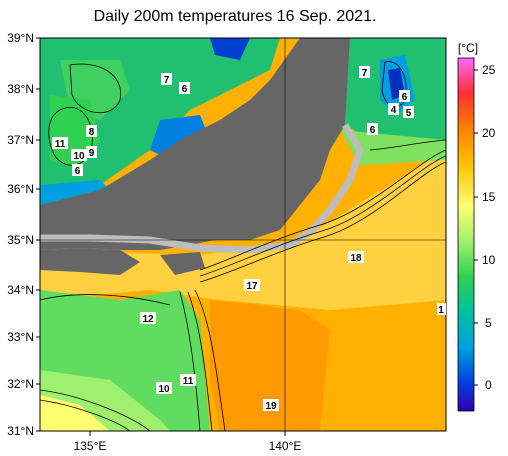 The width and height of the screenshot is (508, 456). I want to click on lat-label-36n: 36°N, so click(20, 189).